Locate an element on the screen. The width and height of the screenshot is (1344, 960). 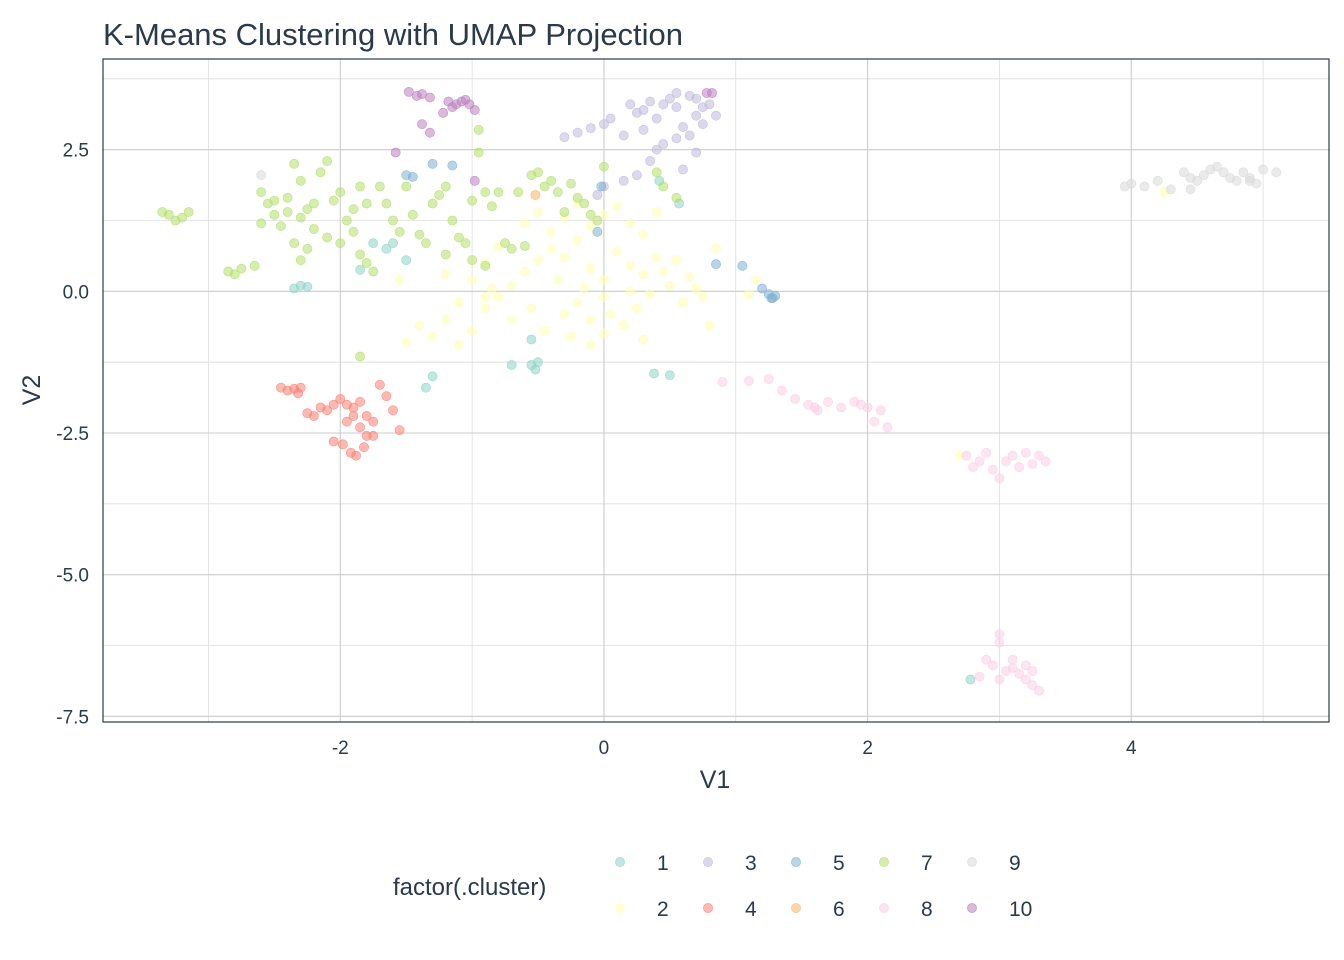
cluster-5-point is located at coordinates (597, 231).